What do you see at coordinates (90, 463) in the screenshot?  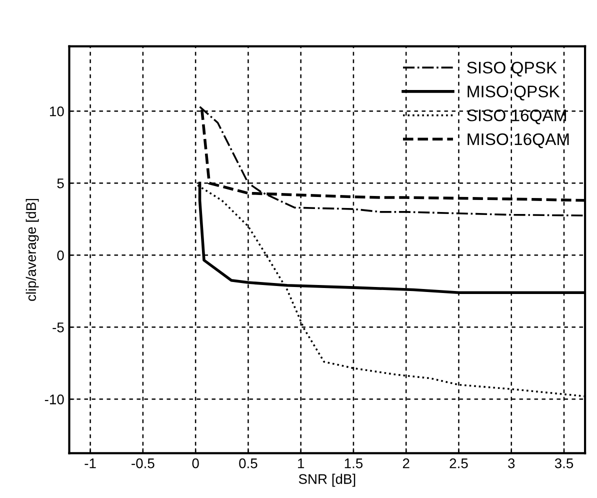 I see `x-tick-label: -1` at bounding box center [90, 463].